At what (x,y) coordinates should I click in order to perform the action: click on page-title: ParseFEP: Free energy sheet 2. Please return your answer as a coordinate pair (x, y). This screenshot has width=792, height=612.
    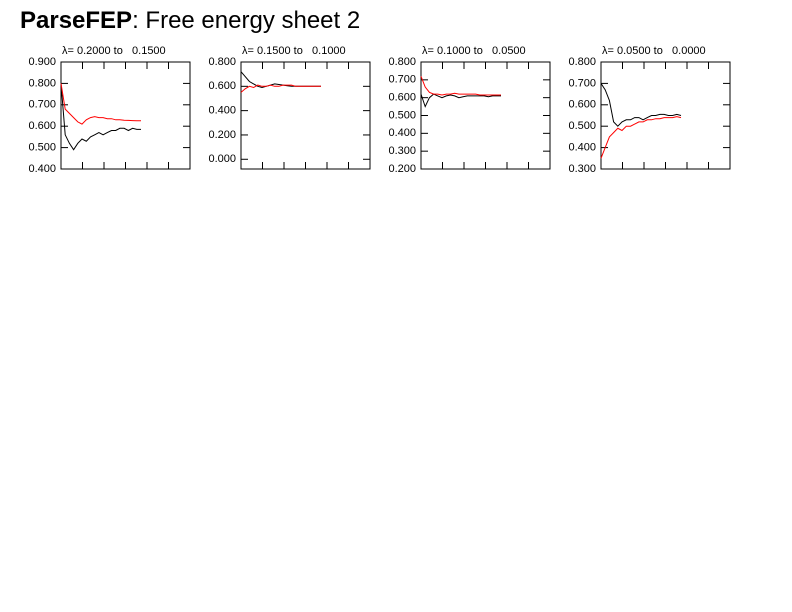
    Looking at the image, I should click on (190, 20).